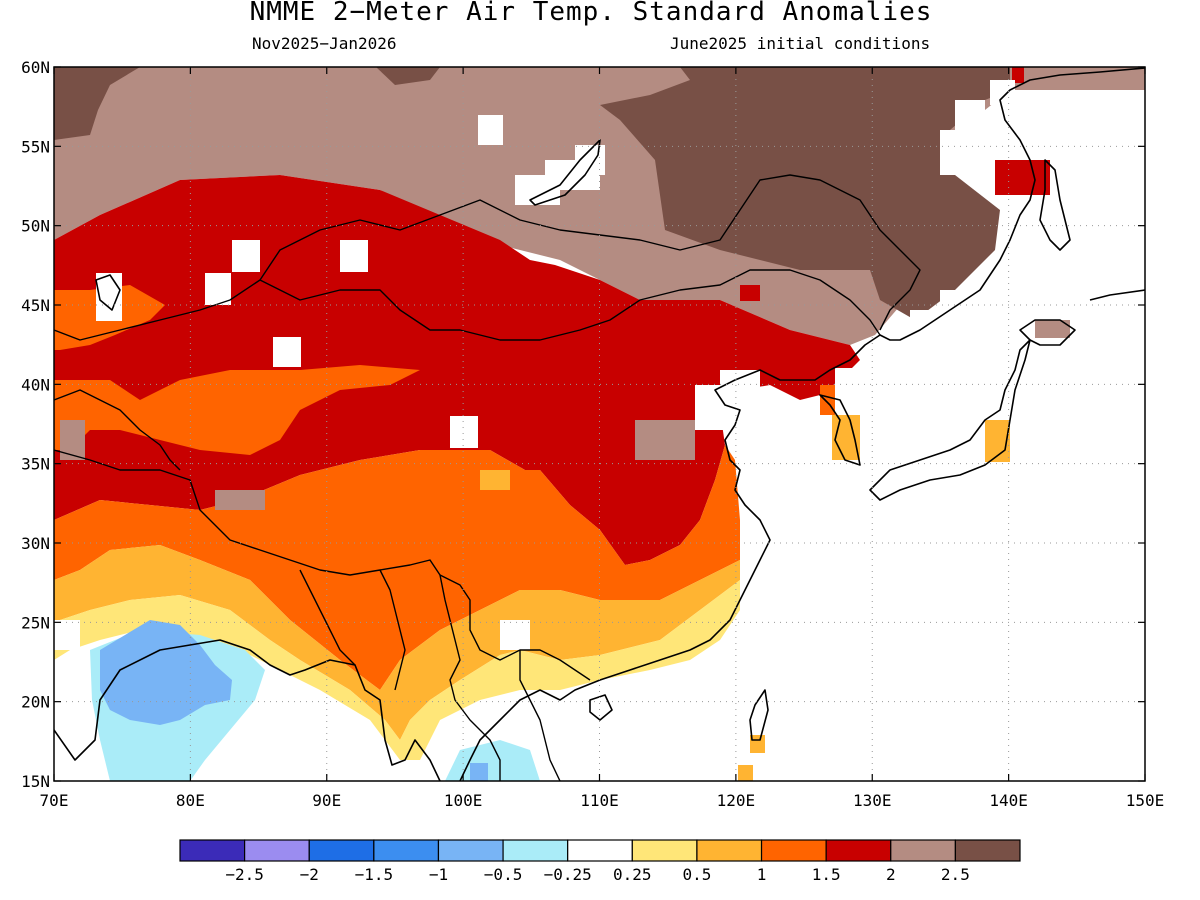 Image resolution: width=1200 pixels, height=900 pixels. What do you see at coordinates (326, 800) in the screenshot?
I see `lon-label: 90E` at bounding box center [326, 800].